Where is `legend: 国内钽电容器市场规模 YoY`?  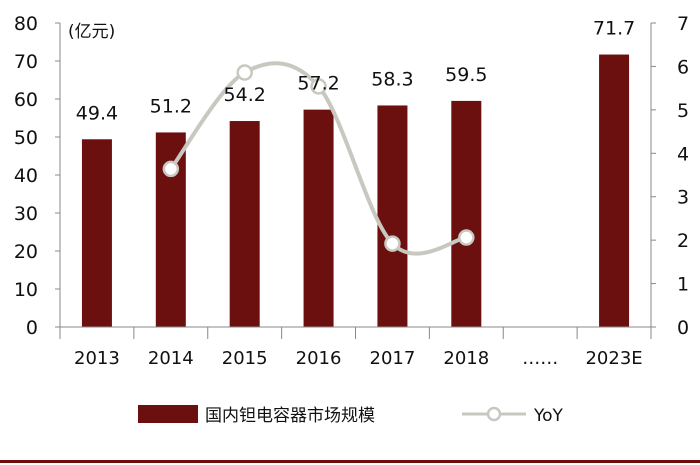 legend: 国内钽电容器市场规模 YoY is located at coordinates (351, 415).